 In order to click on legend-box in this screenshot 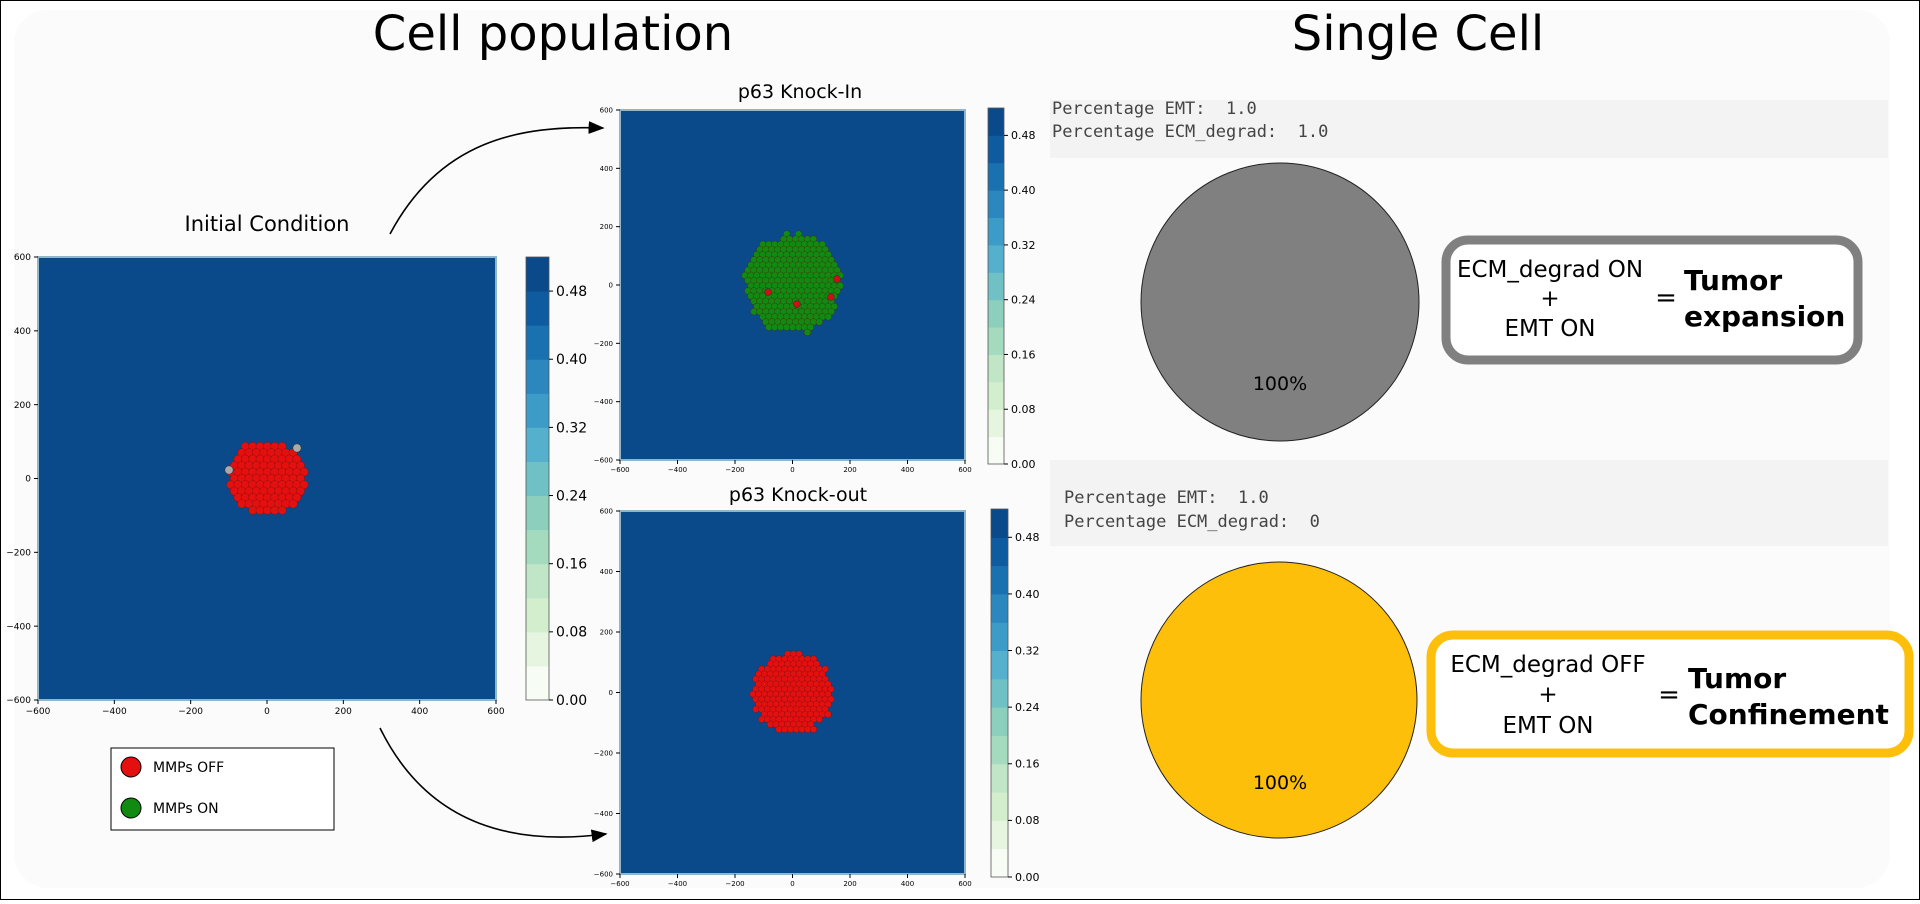, I will do `click(222, 789)`.